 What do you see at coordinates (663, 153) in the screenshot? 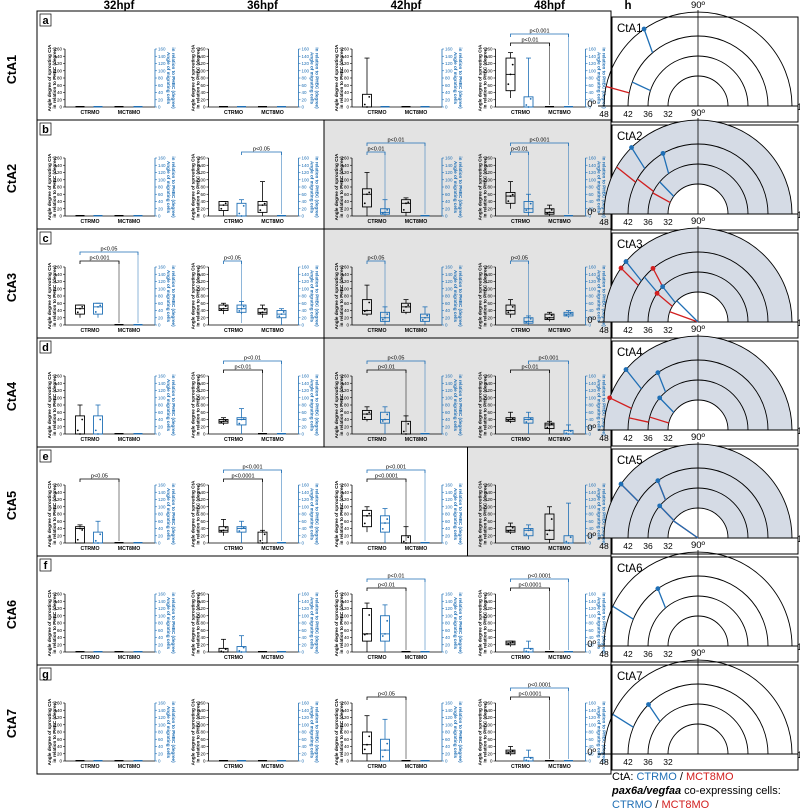
I see `arc-cell-dot` at bounding box center [663, 153].